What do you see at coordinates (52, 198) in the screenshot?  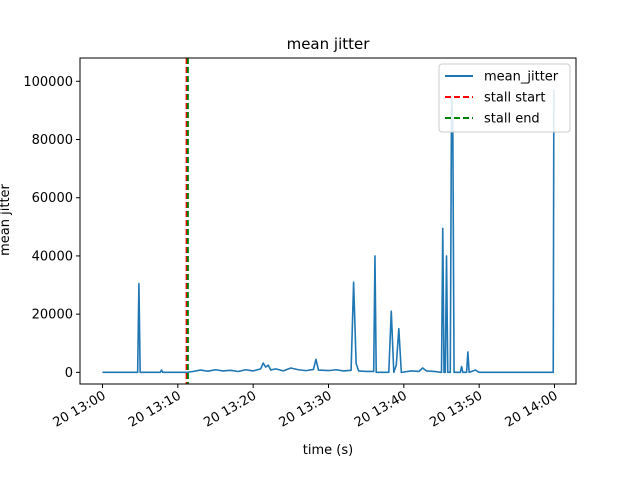 I see `y-tick-label: 60000` at bounding box center [52, 198].